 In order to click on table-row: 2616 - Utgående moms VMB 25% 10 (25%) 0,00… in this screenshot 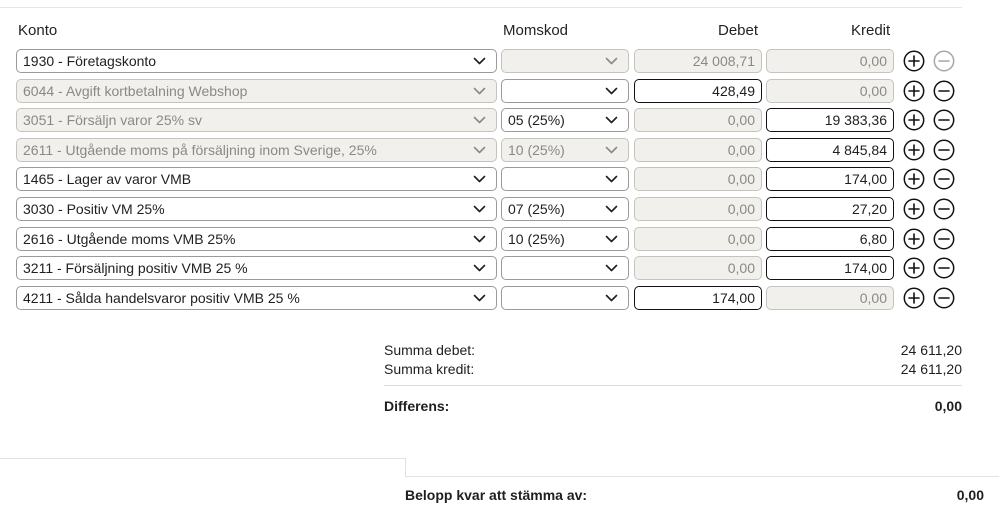, I will do `click(499, 239)`.